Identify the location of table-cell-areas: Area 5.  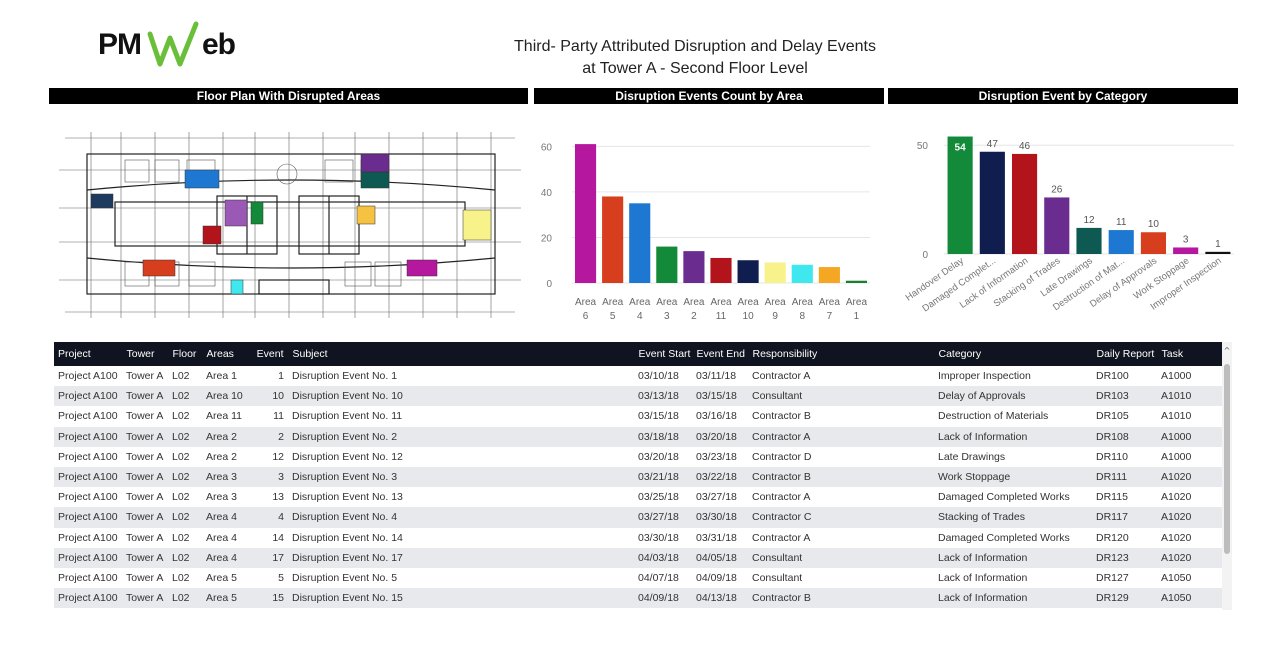
(221, 577).